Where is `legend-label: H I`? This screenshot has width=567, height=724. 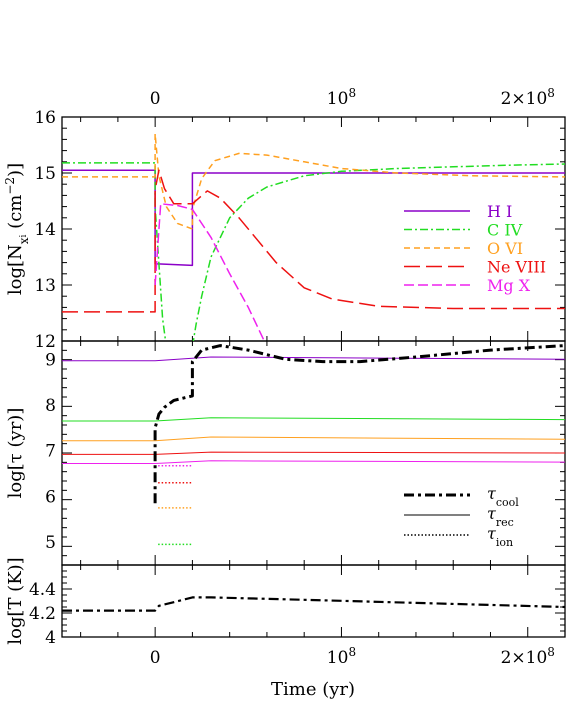
legend-label: H I is located at coordinates (499, 211).